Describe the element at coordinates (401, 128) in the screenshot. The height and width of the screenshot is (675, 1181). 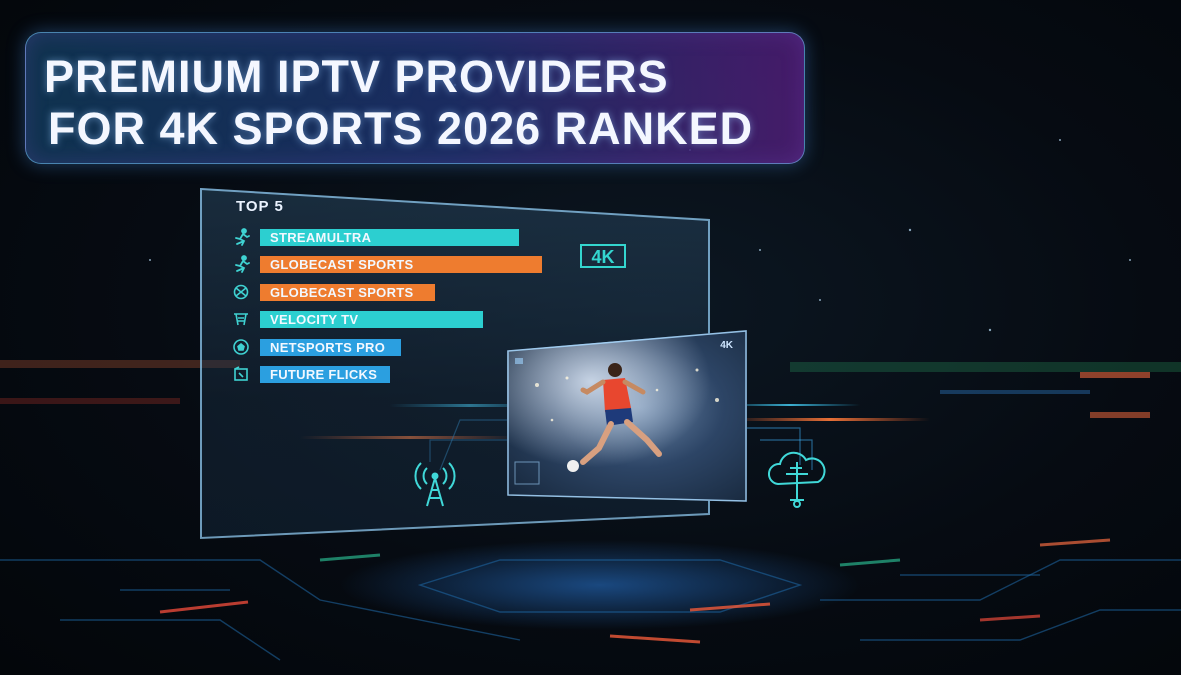
I see `page-title-line-2: FOR 4K SPORTS 2026 RANKED` at that location.